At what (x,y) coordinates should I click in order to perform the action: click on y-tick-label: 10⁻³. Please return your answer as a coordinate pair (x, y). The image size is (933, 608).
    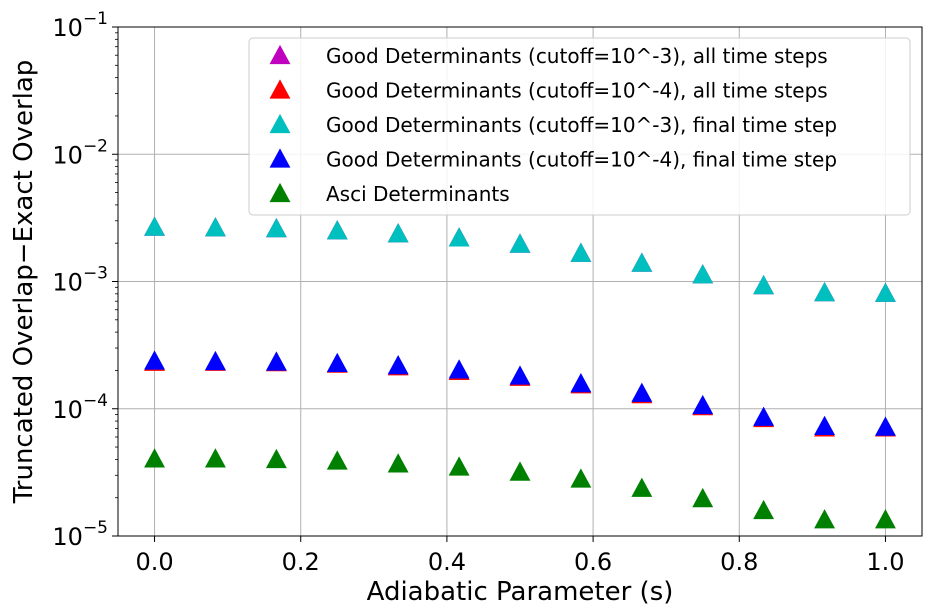
    Looking at the image, I should click on (80, 280).